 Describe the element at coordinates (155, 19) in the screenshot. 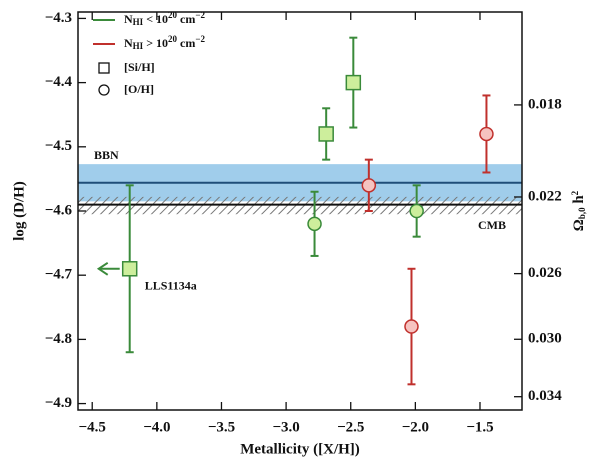

I see `text-part: < 10` at that location.